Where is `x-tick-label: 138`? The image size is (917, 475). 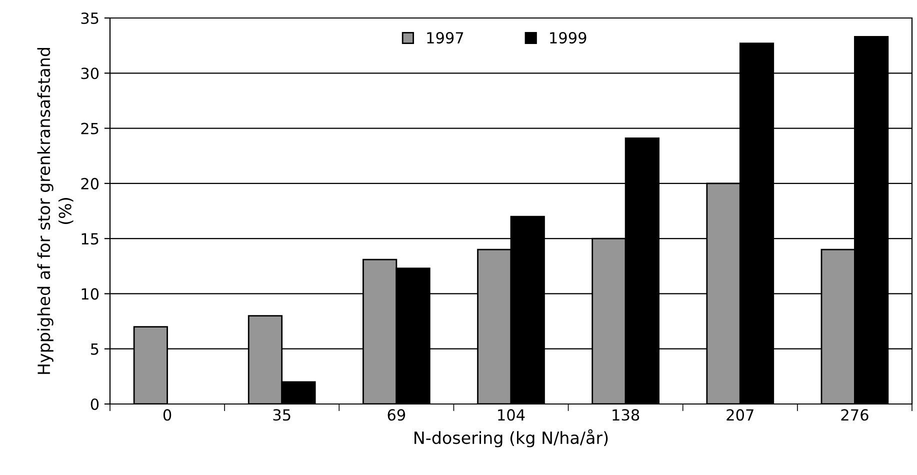
x-tick-label: 138 is located at coordinates (626, 415).